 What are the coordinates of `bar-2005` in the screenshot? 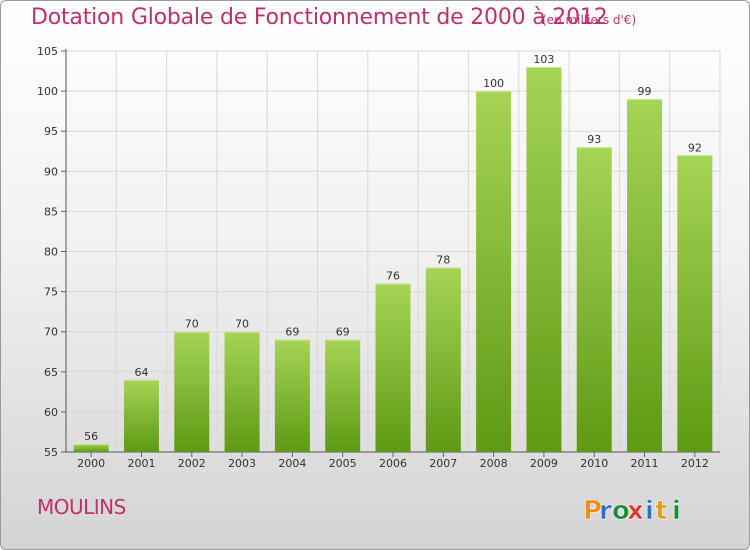 It's located at (343, 395).